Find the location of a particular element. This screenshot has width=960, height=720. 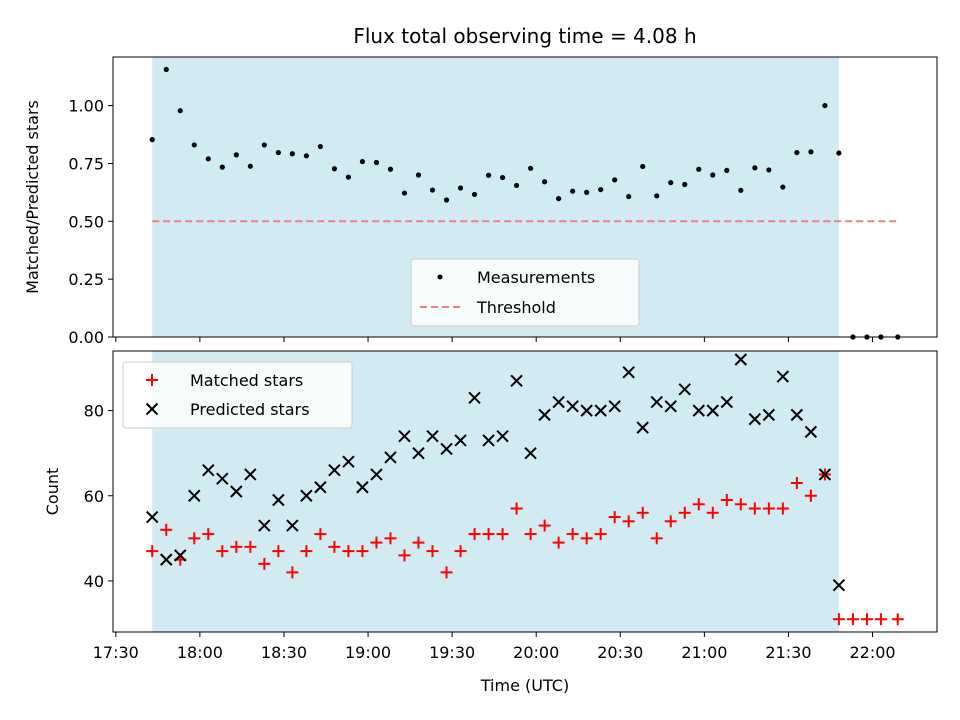

bottom-legend-box is located at coordinates (237, 395).